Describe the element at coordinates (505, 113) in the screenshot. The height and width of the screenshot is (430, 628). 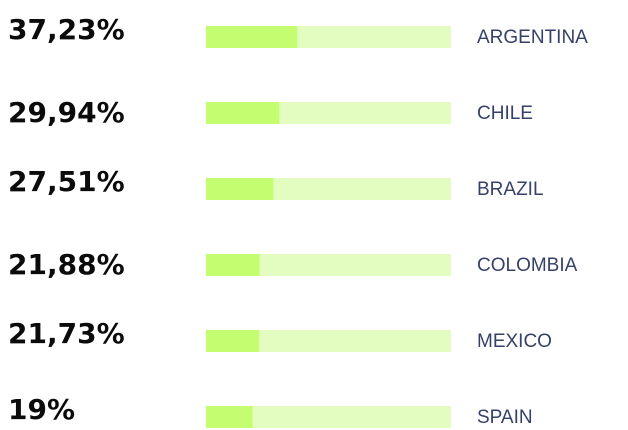
I see `category-label: CHILE` at that location.